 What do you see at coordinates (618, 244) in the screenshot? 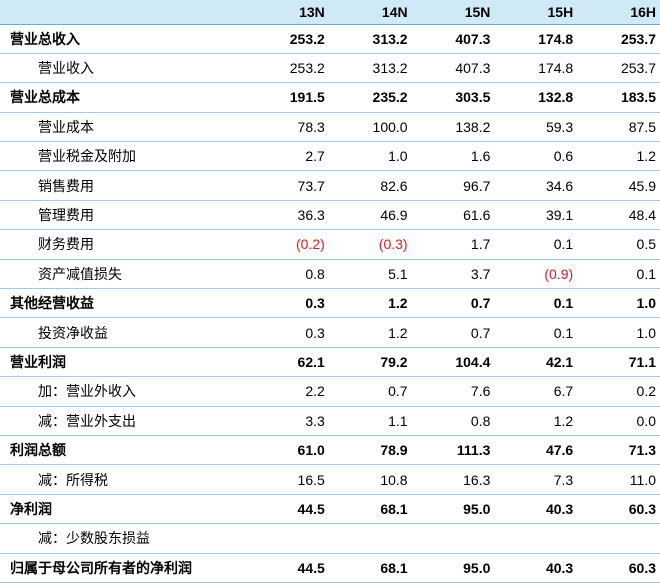
I see `value-cell: 0.5` at bounding box center [618, 244].